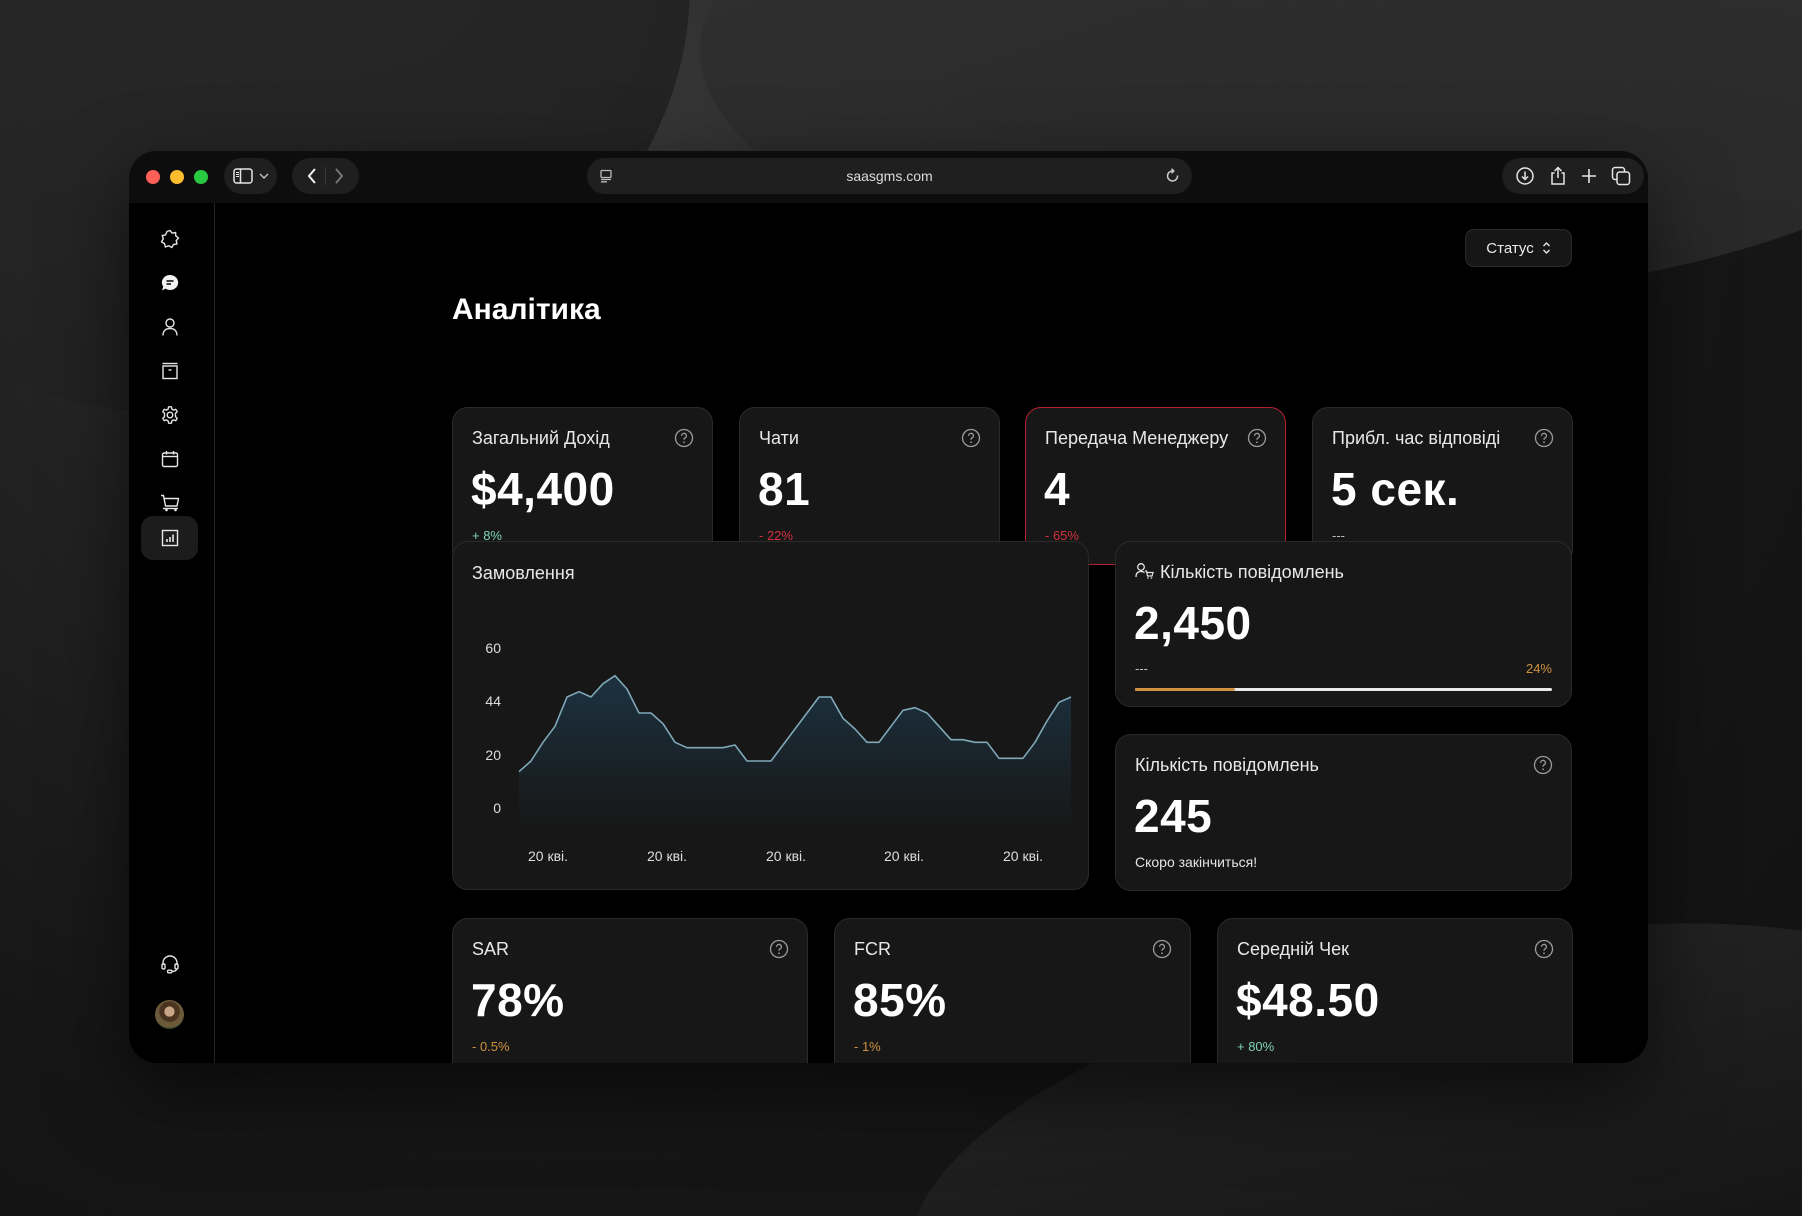 This screenshot has width=1802, height=1216. What do you see at coordinates (493, 701) in the screenshot?
I see `y-axis-tick: 44` at bounding box center [493, 701].